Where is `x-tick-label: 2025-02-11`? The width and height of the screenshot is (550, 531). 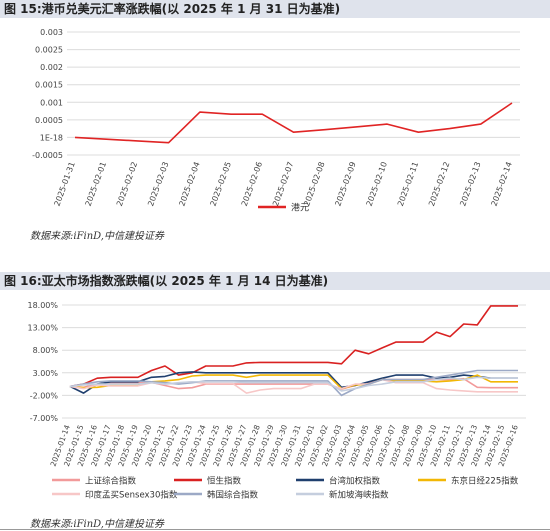 x-tick-label: 2025-02-11 is located at coordinates (408, 184).